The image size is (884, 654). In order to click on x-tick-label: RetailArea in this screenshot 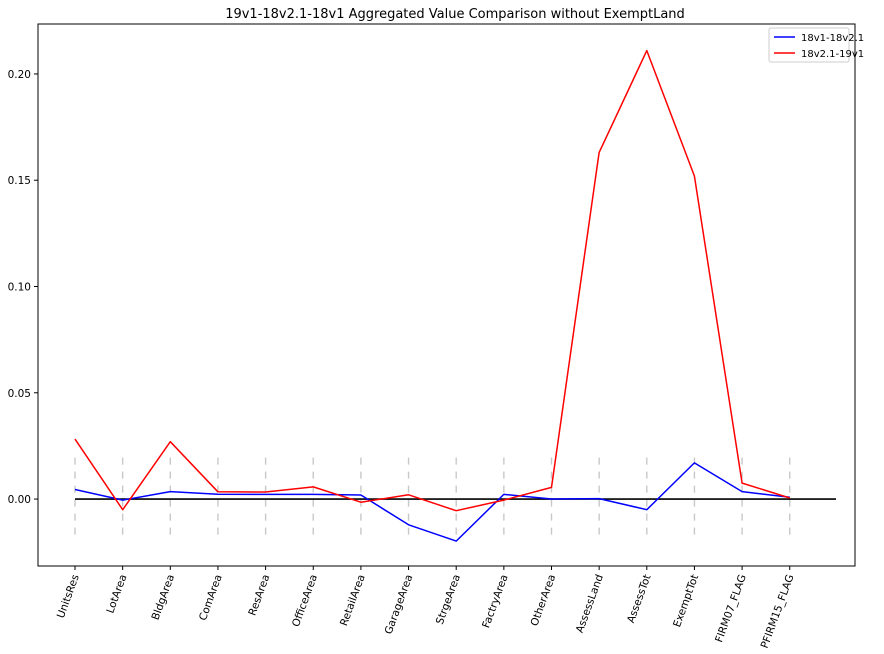, I will do `click(353, 600)`.